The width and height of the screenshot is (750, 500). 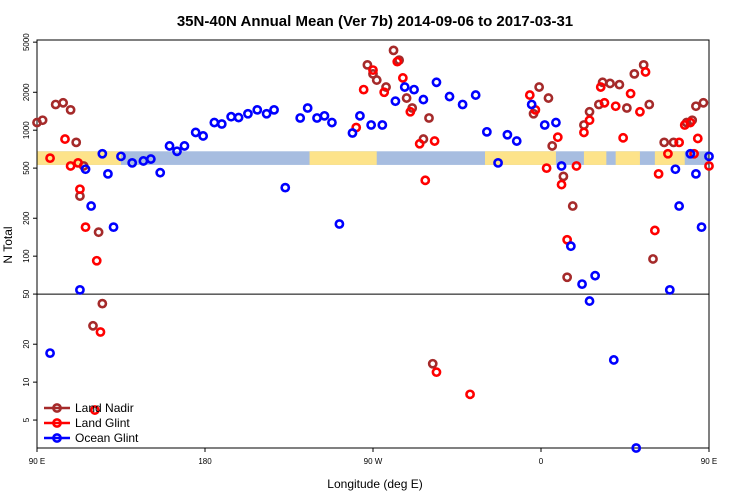 What do you see at coordinates (107, 438) in the screenshot?
I see `legend-label: Ocean Glint` at bounding box center [107, 438].